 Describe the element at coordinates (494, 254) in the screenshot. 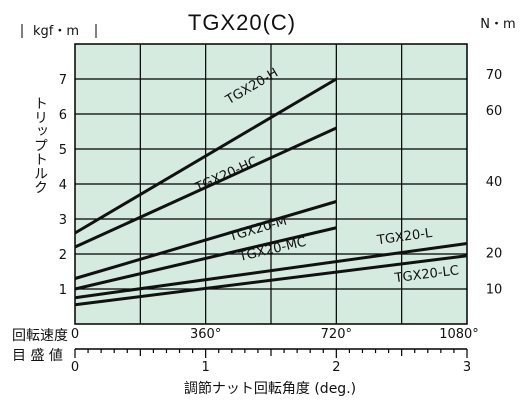

I see `y-right-tick: 20` at that location.